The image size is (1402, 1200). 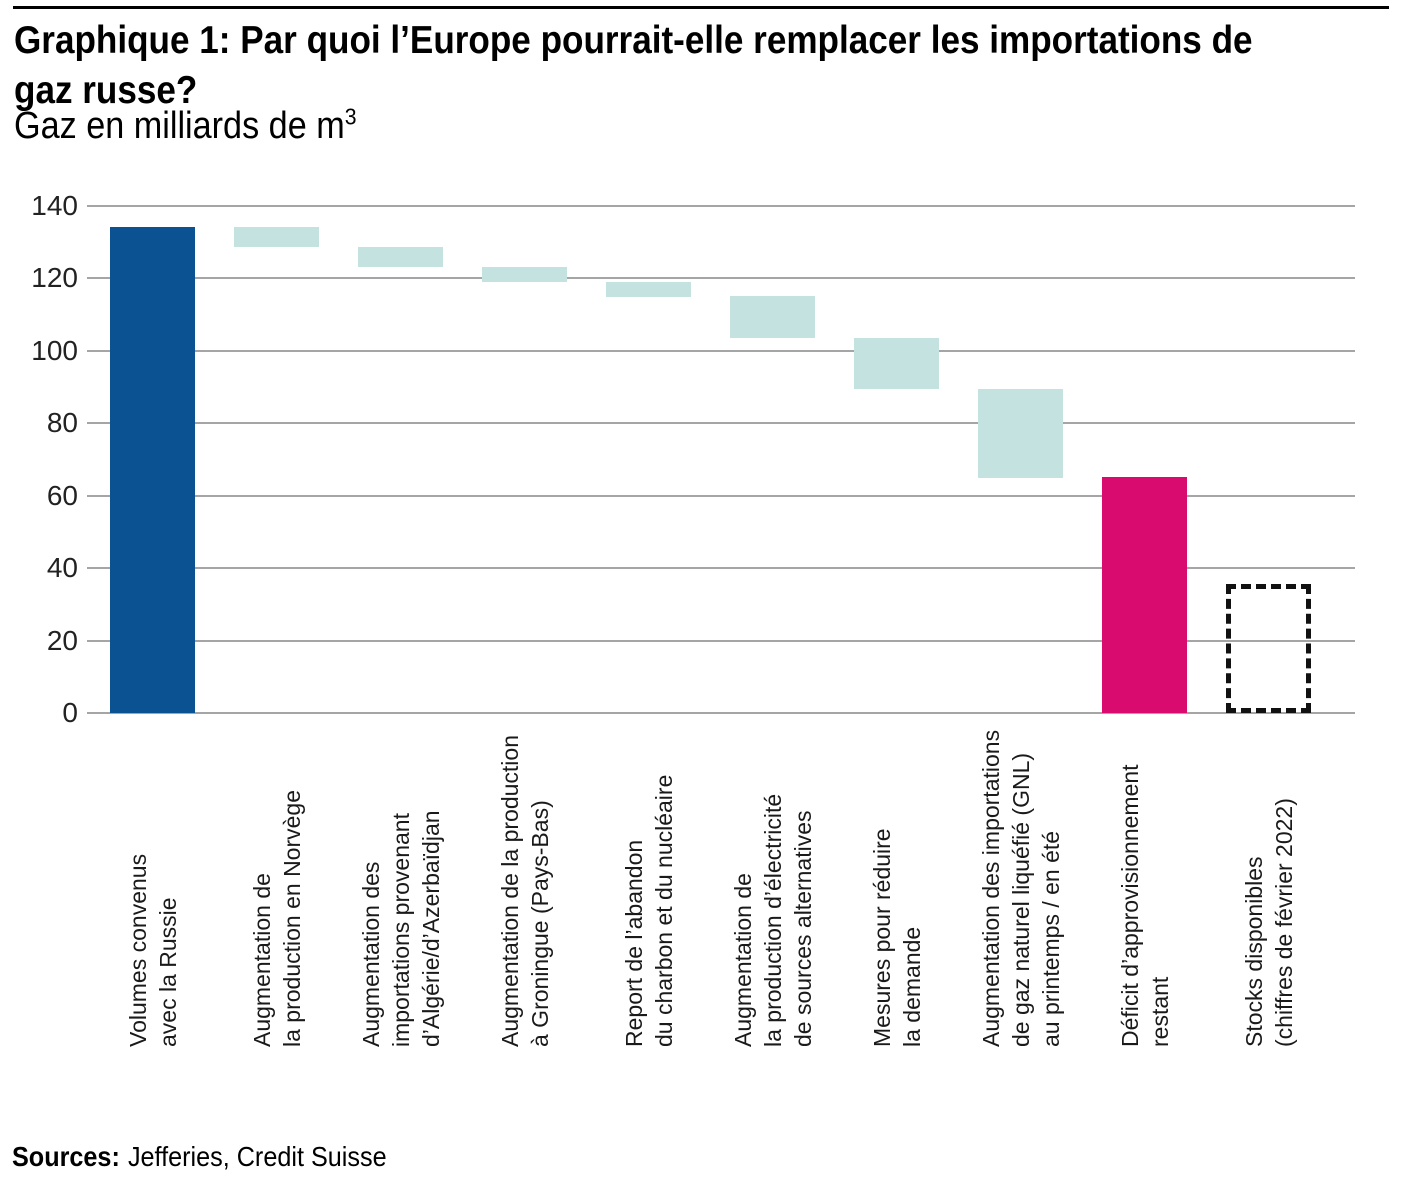 I want to click on x-axis-label-line: Stocks disponibles, so click(x=1253, y=952).